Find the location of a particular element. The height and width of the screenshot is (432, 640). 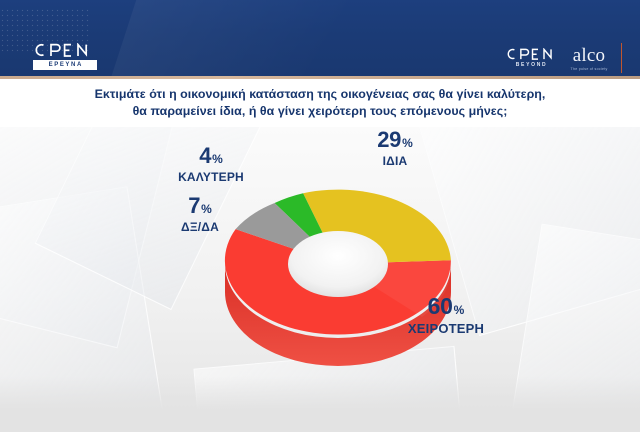

open-erevna-logo: ΕΡΕΥΝΑ is located at coordinates (65, 56).